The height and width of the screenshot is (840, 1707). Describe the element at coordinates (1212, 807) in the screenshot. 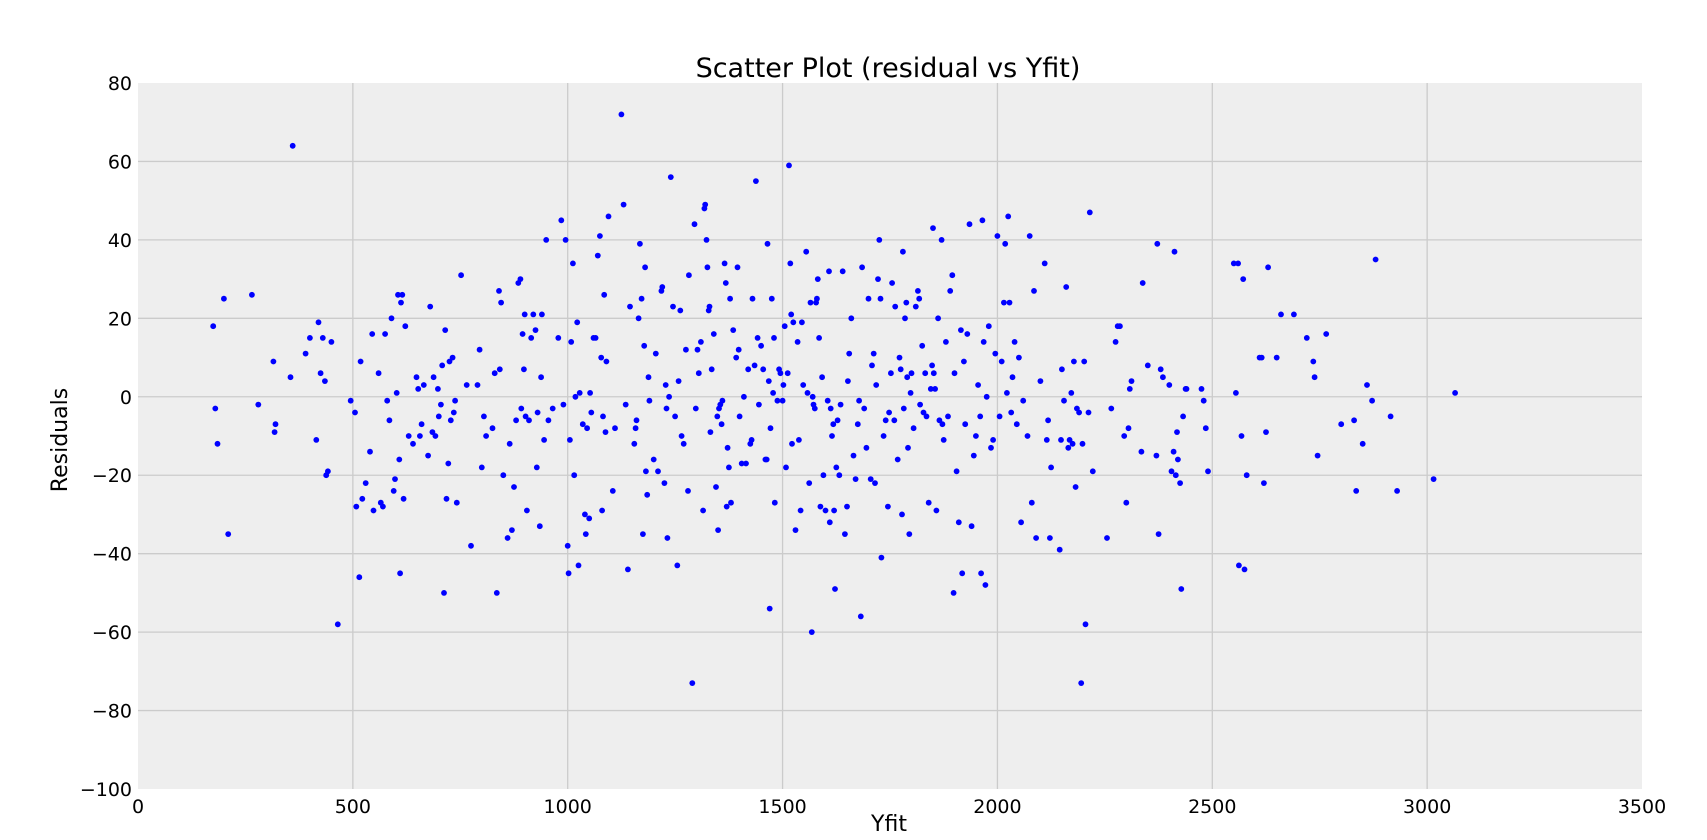

I see `x-tick-label: 2500` at that location.